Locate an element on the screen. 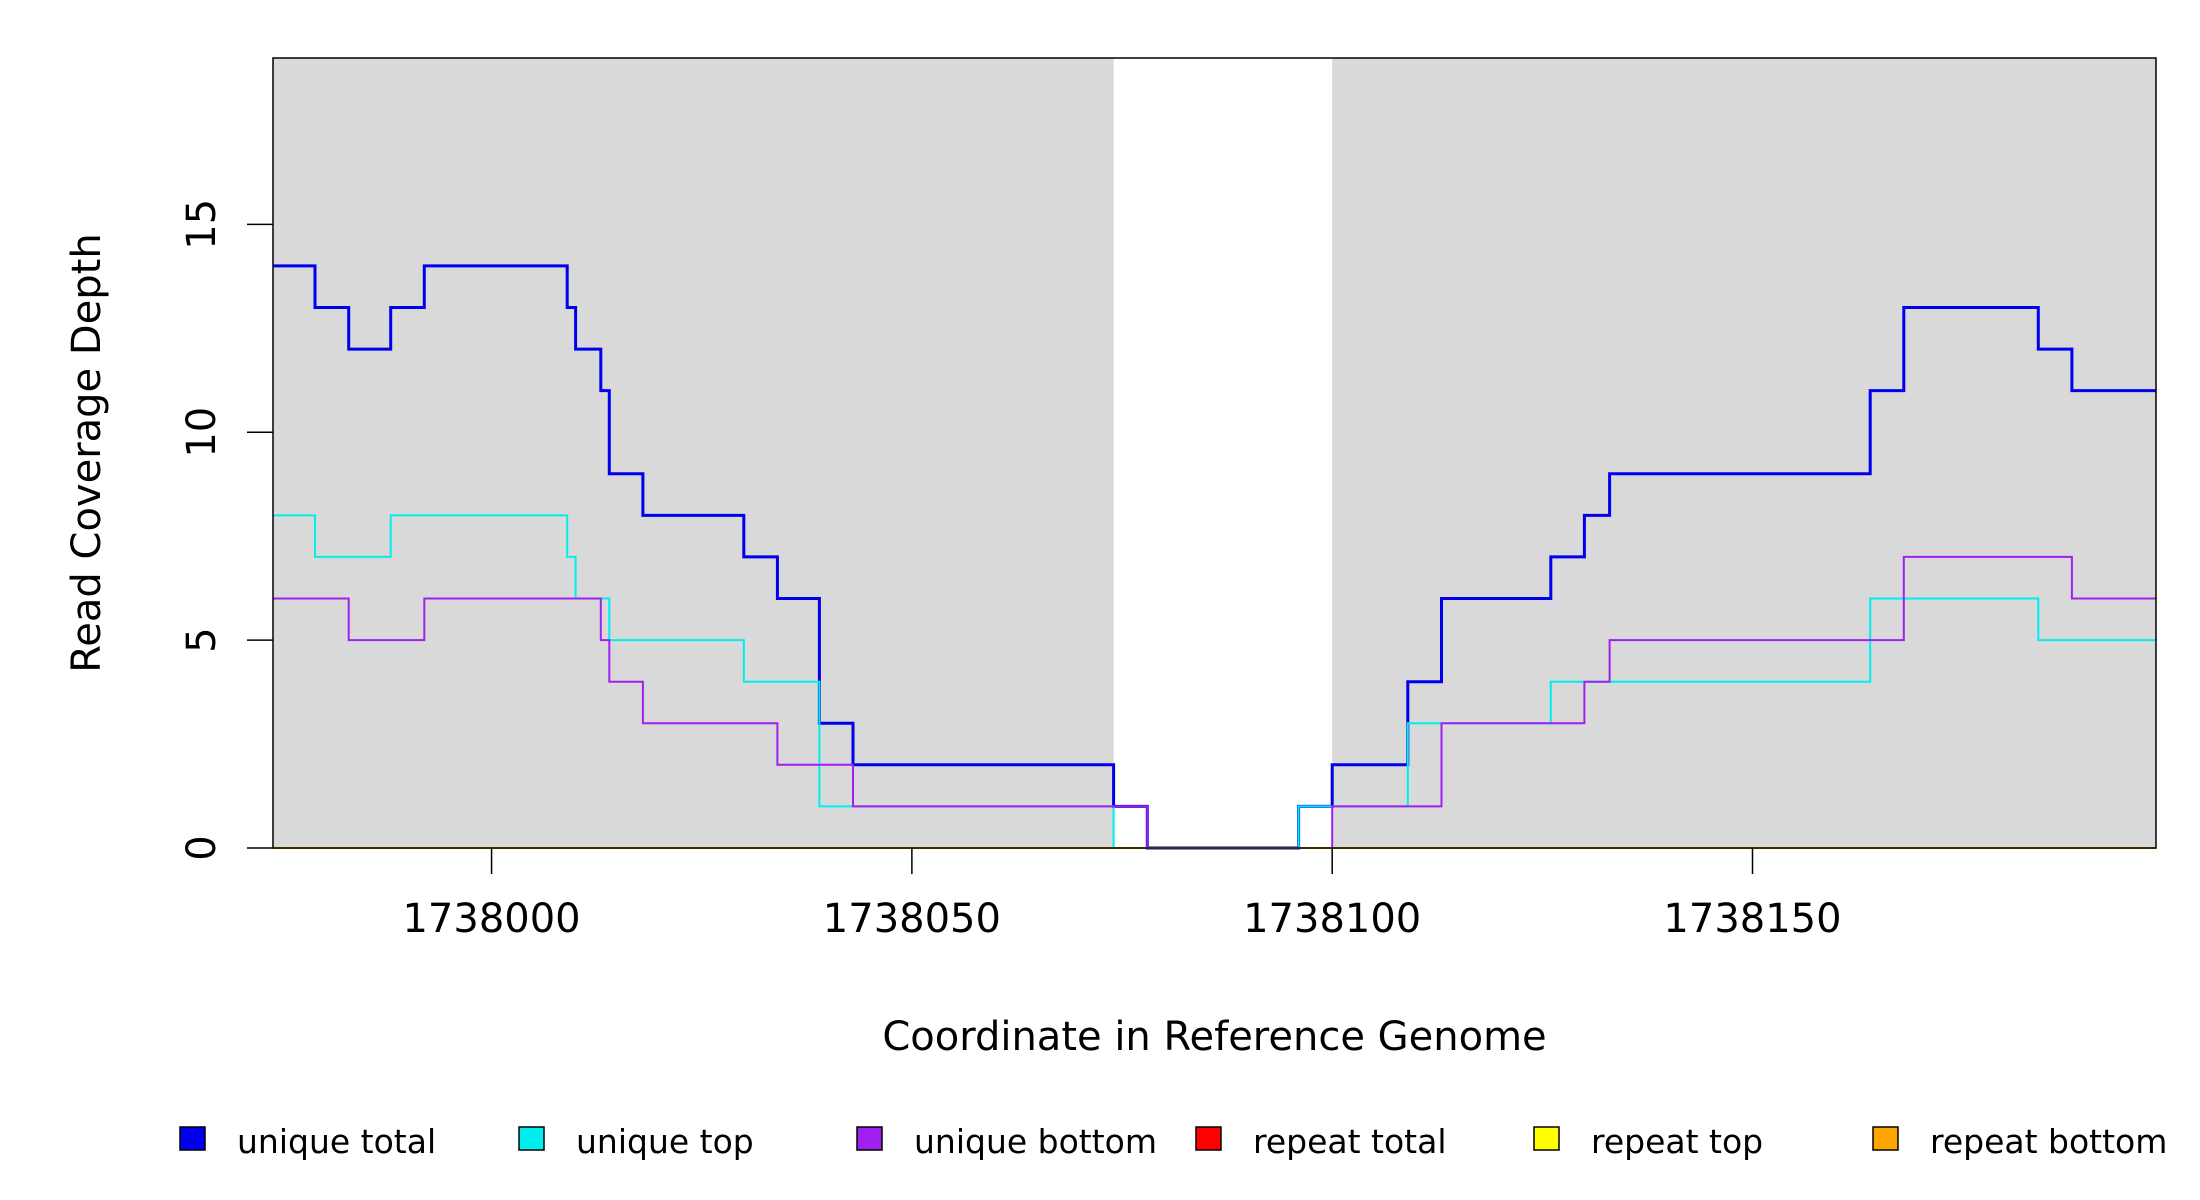 The height and width of the screenshot is (1200, 2200). x-tick-label: 1738150 is located at coordinates (1752, 919).